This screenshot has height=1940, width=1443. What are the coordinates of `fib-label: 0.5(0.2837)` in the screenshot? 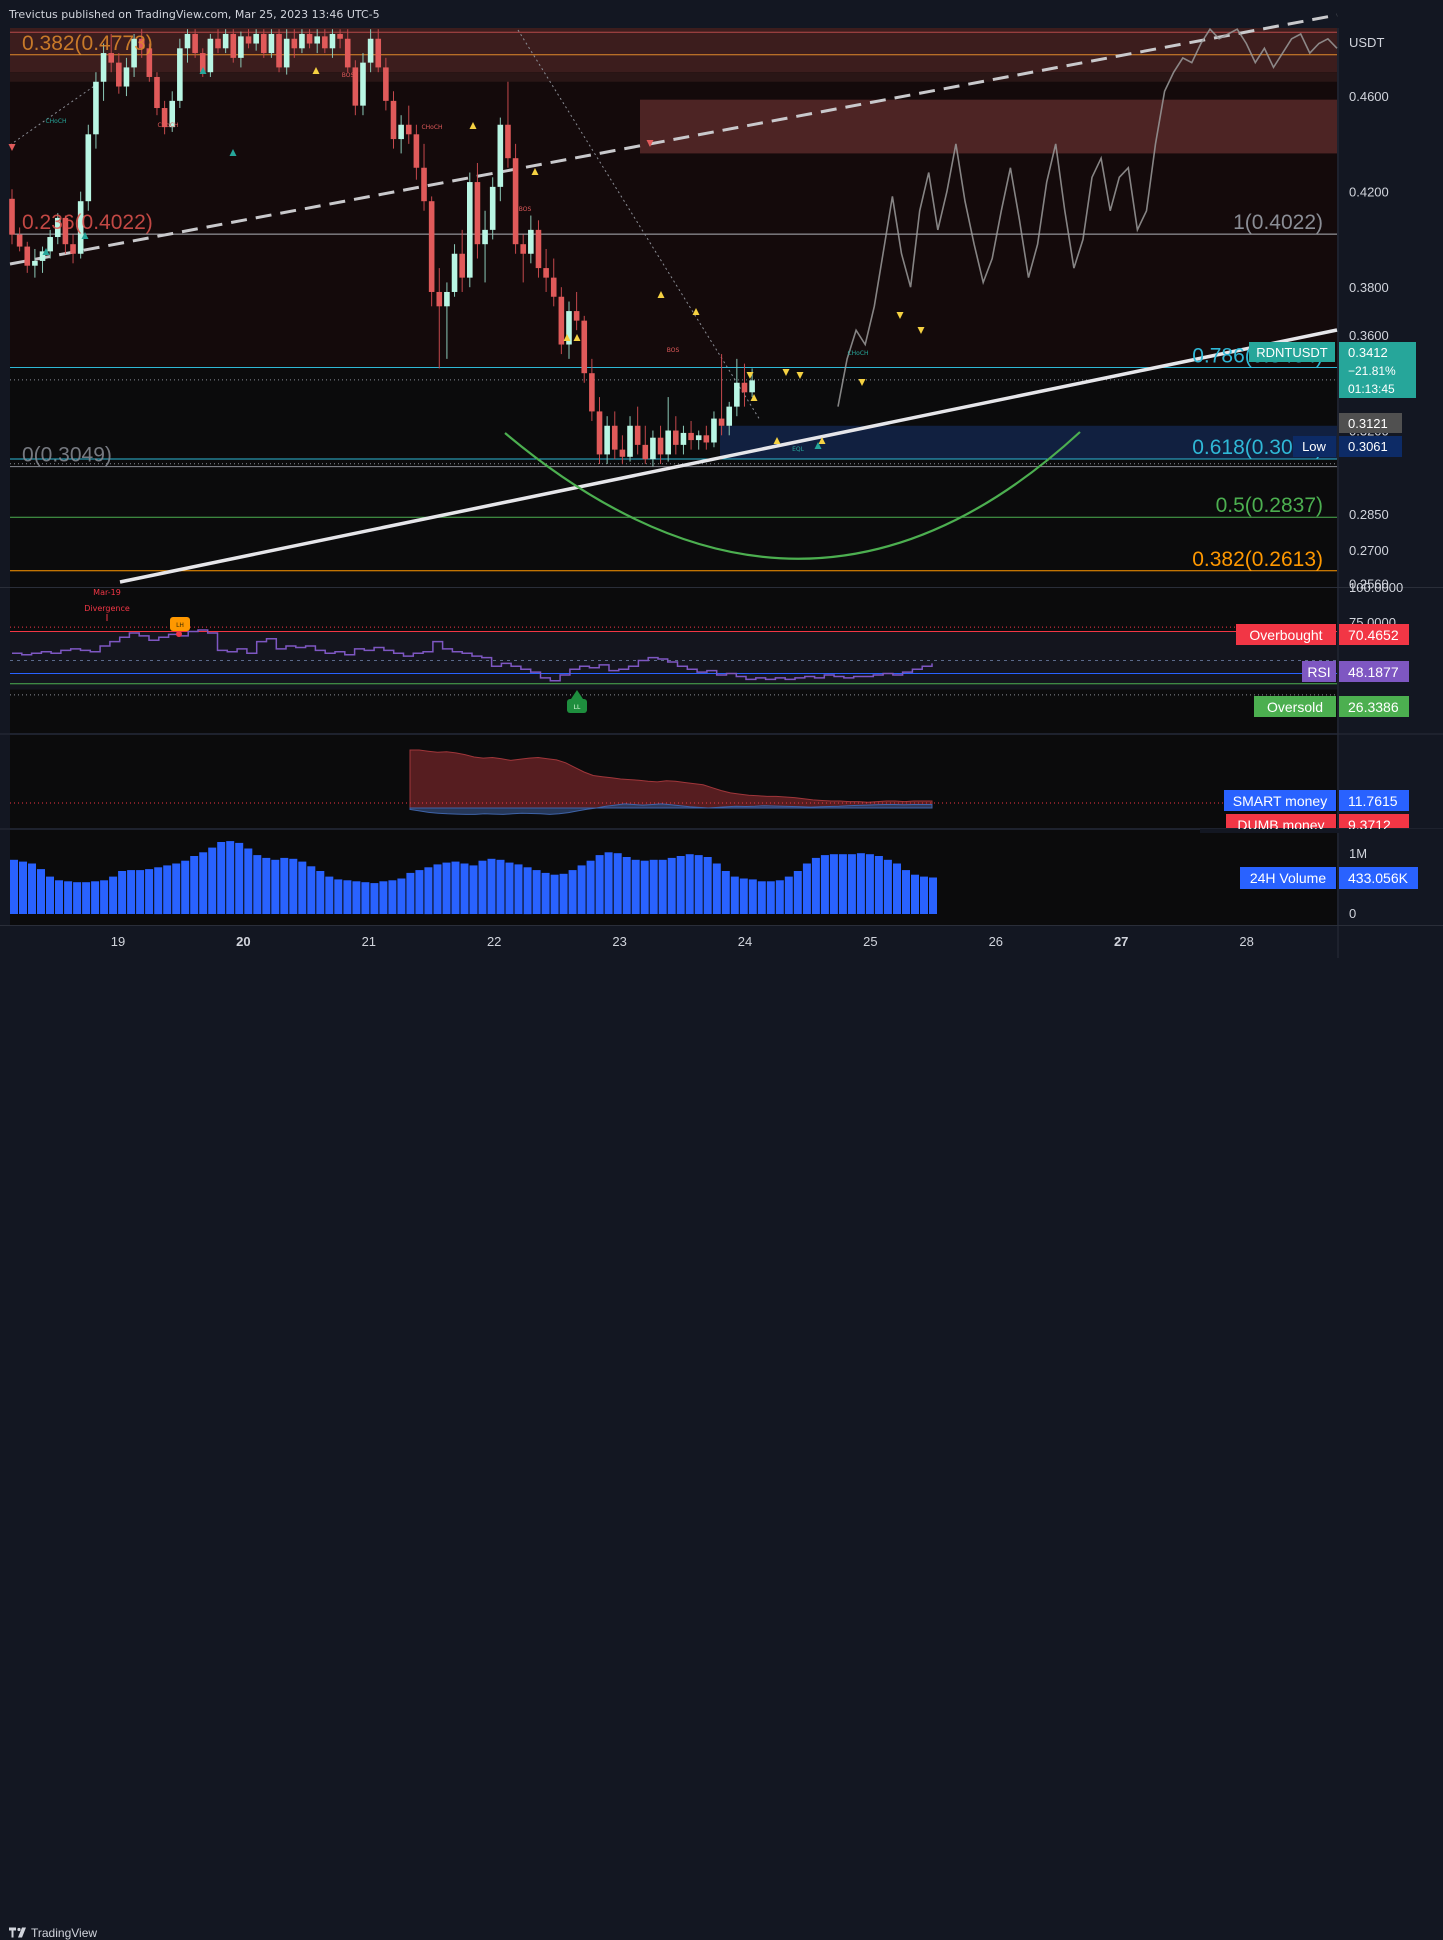 It's located at (1269, 505).